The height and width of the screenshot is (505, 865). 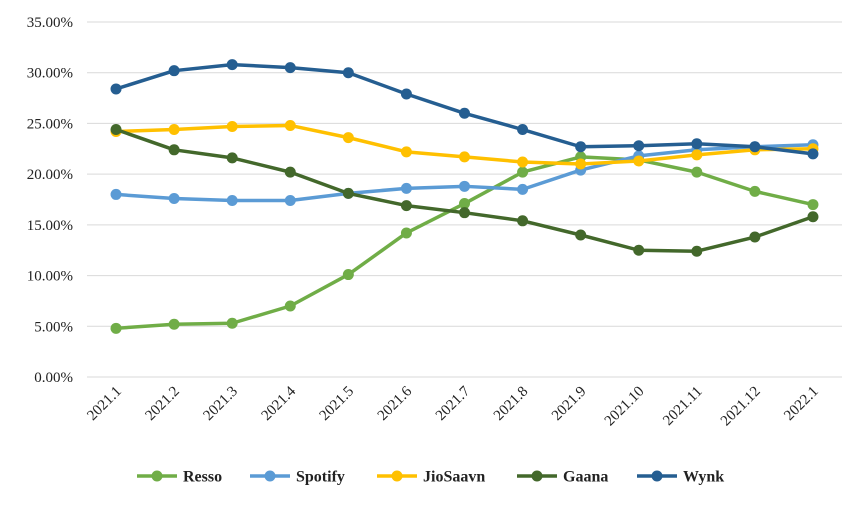 What do you see at coordinates (511, 404) in the screenshot?
I see `x-tick-label: 2021.8` at bounding box center [511, 404].